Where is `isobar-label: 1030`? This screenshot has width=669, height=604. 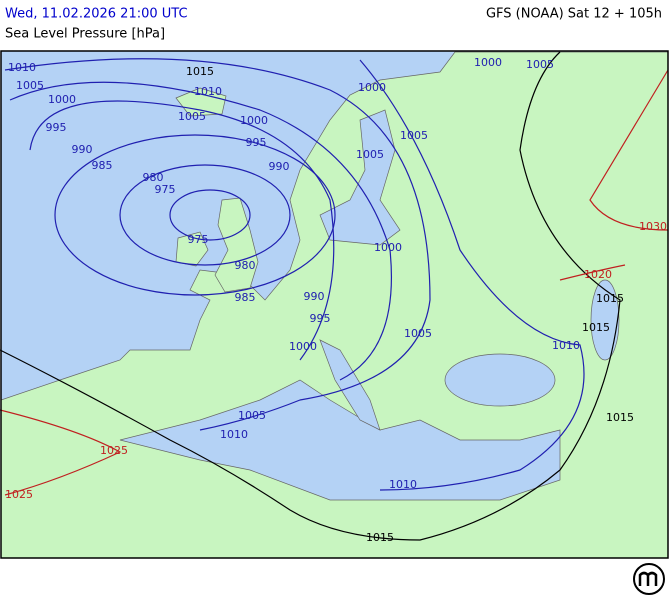
isobar-label: 1030 is located at coordinates (653, 226).